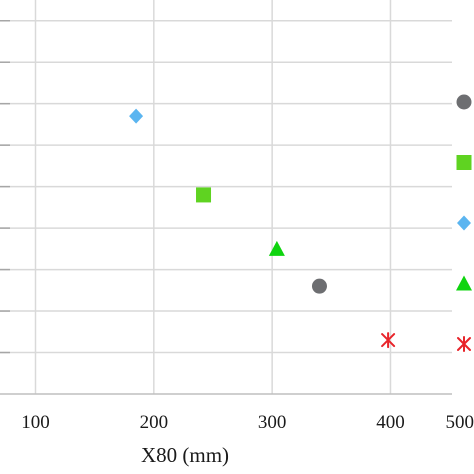 The height and width of the screenshot is (474, 474). Describe the element at coordinates (272, 422) in the screenshot. I see `x-tick-label: 300` at that location.